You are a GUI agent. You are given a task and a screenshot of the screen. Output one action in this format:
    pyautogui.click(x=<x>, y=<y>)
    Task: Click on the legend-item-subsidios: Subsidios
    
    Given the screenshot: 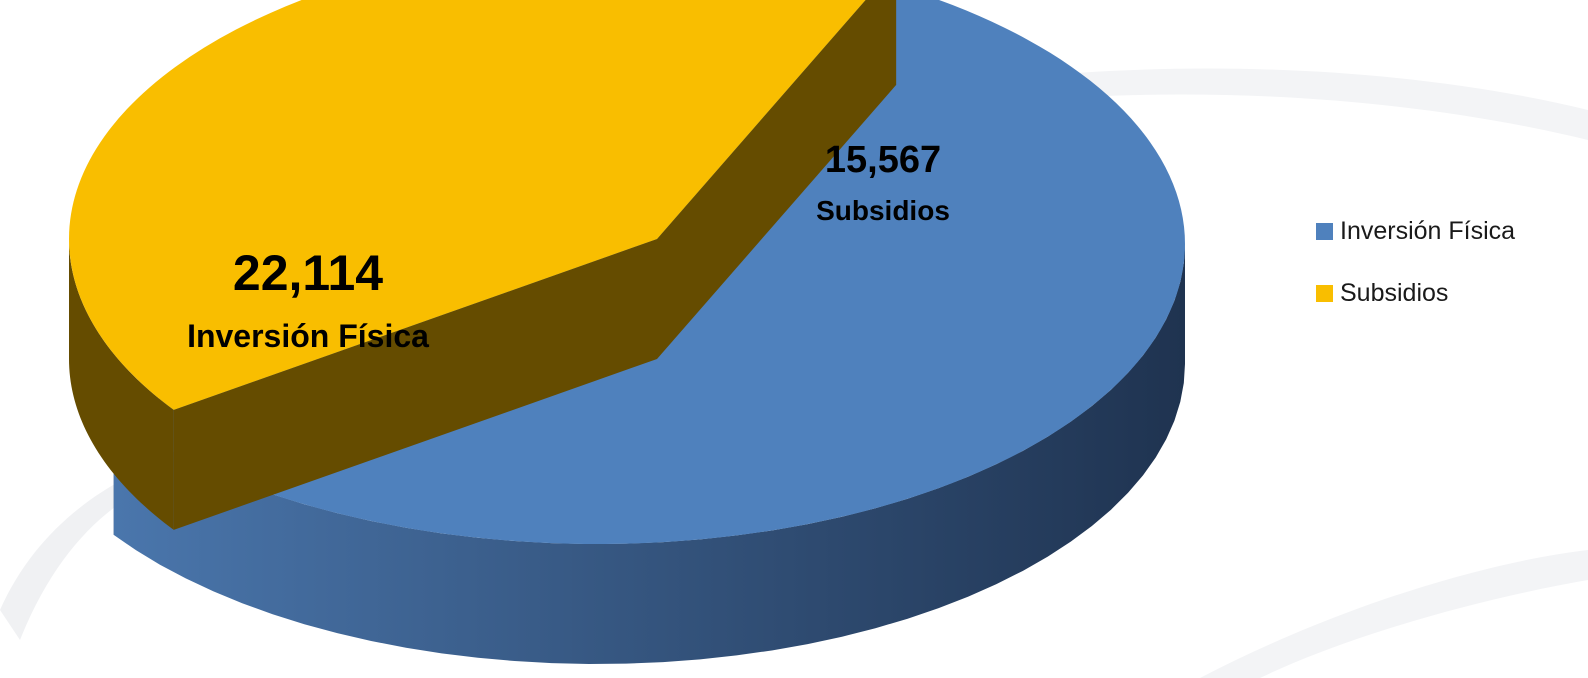 What is the action you would take?
    pyautogui.click(x=1415, y=293)
    